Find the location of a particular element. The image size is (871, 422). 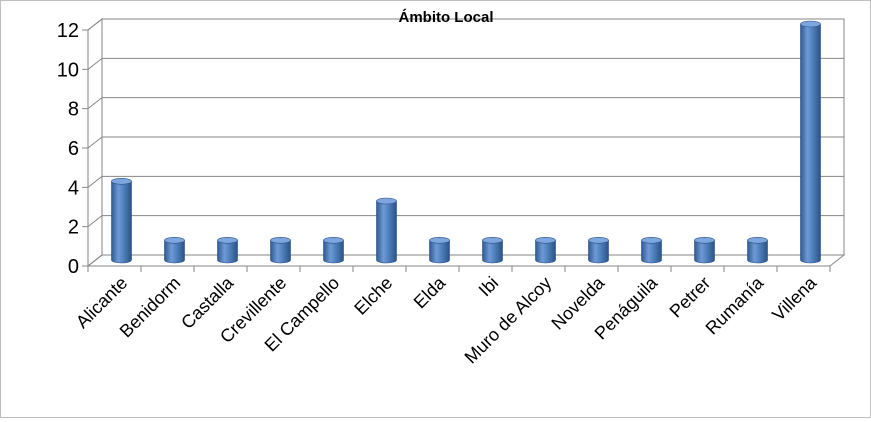

y-tick-label: 4 is located at coordinates (73, 188).